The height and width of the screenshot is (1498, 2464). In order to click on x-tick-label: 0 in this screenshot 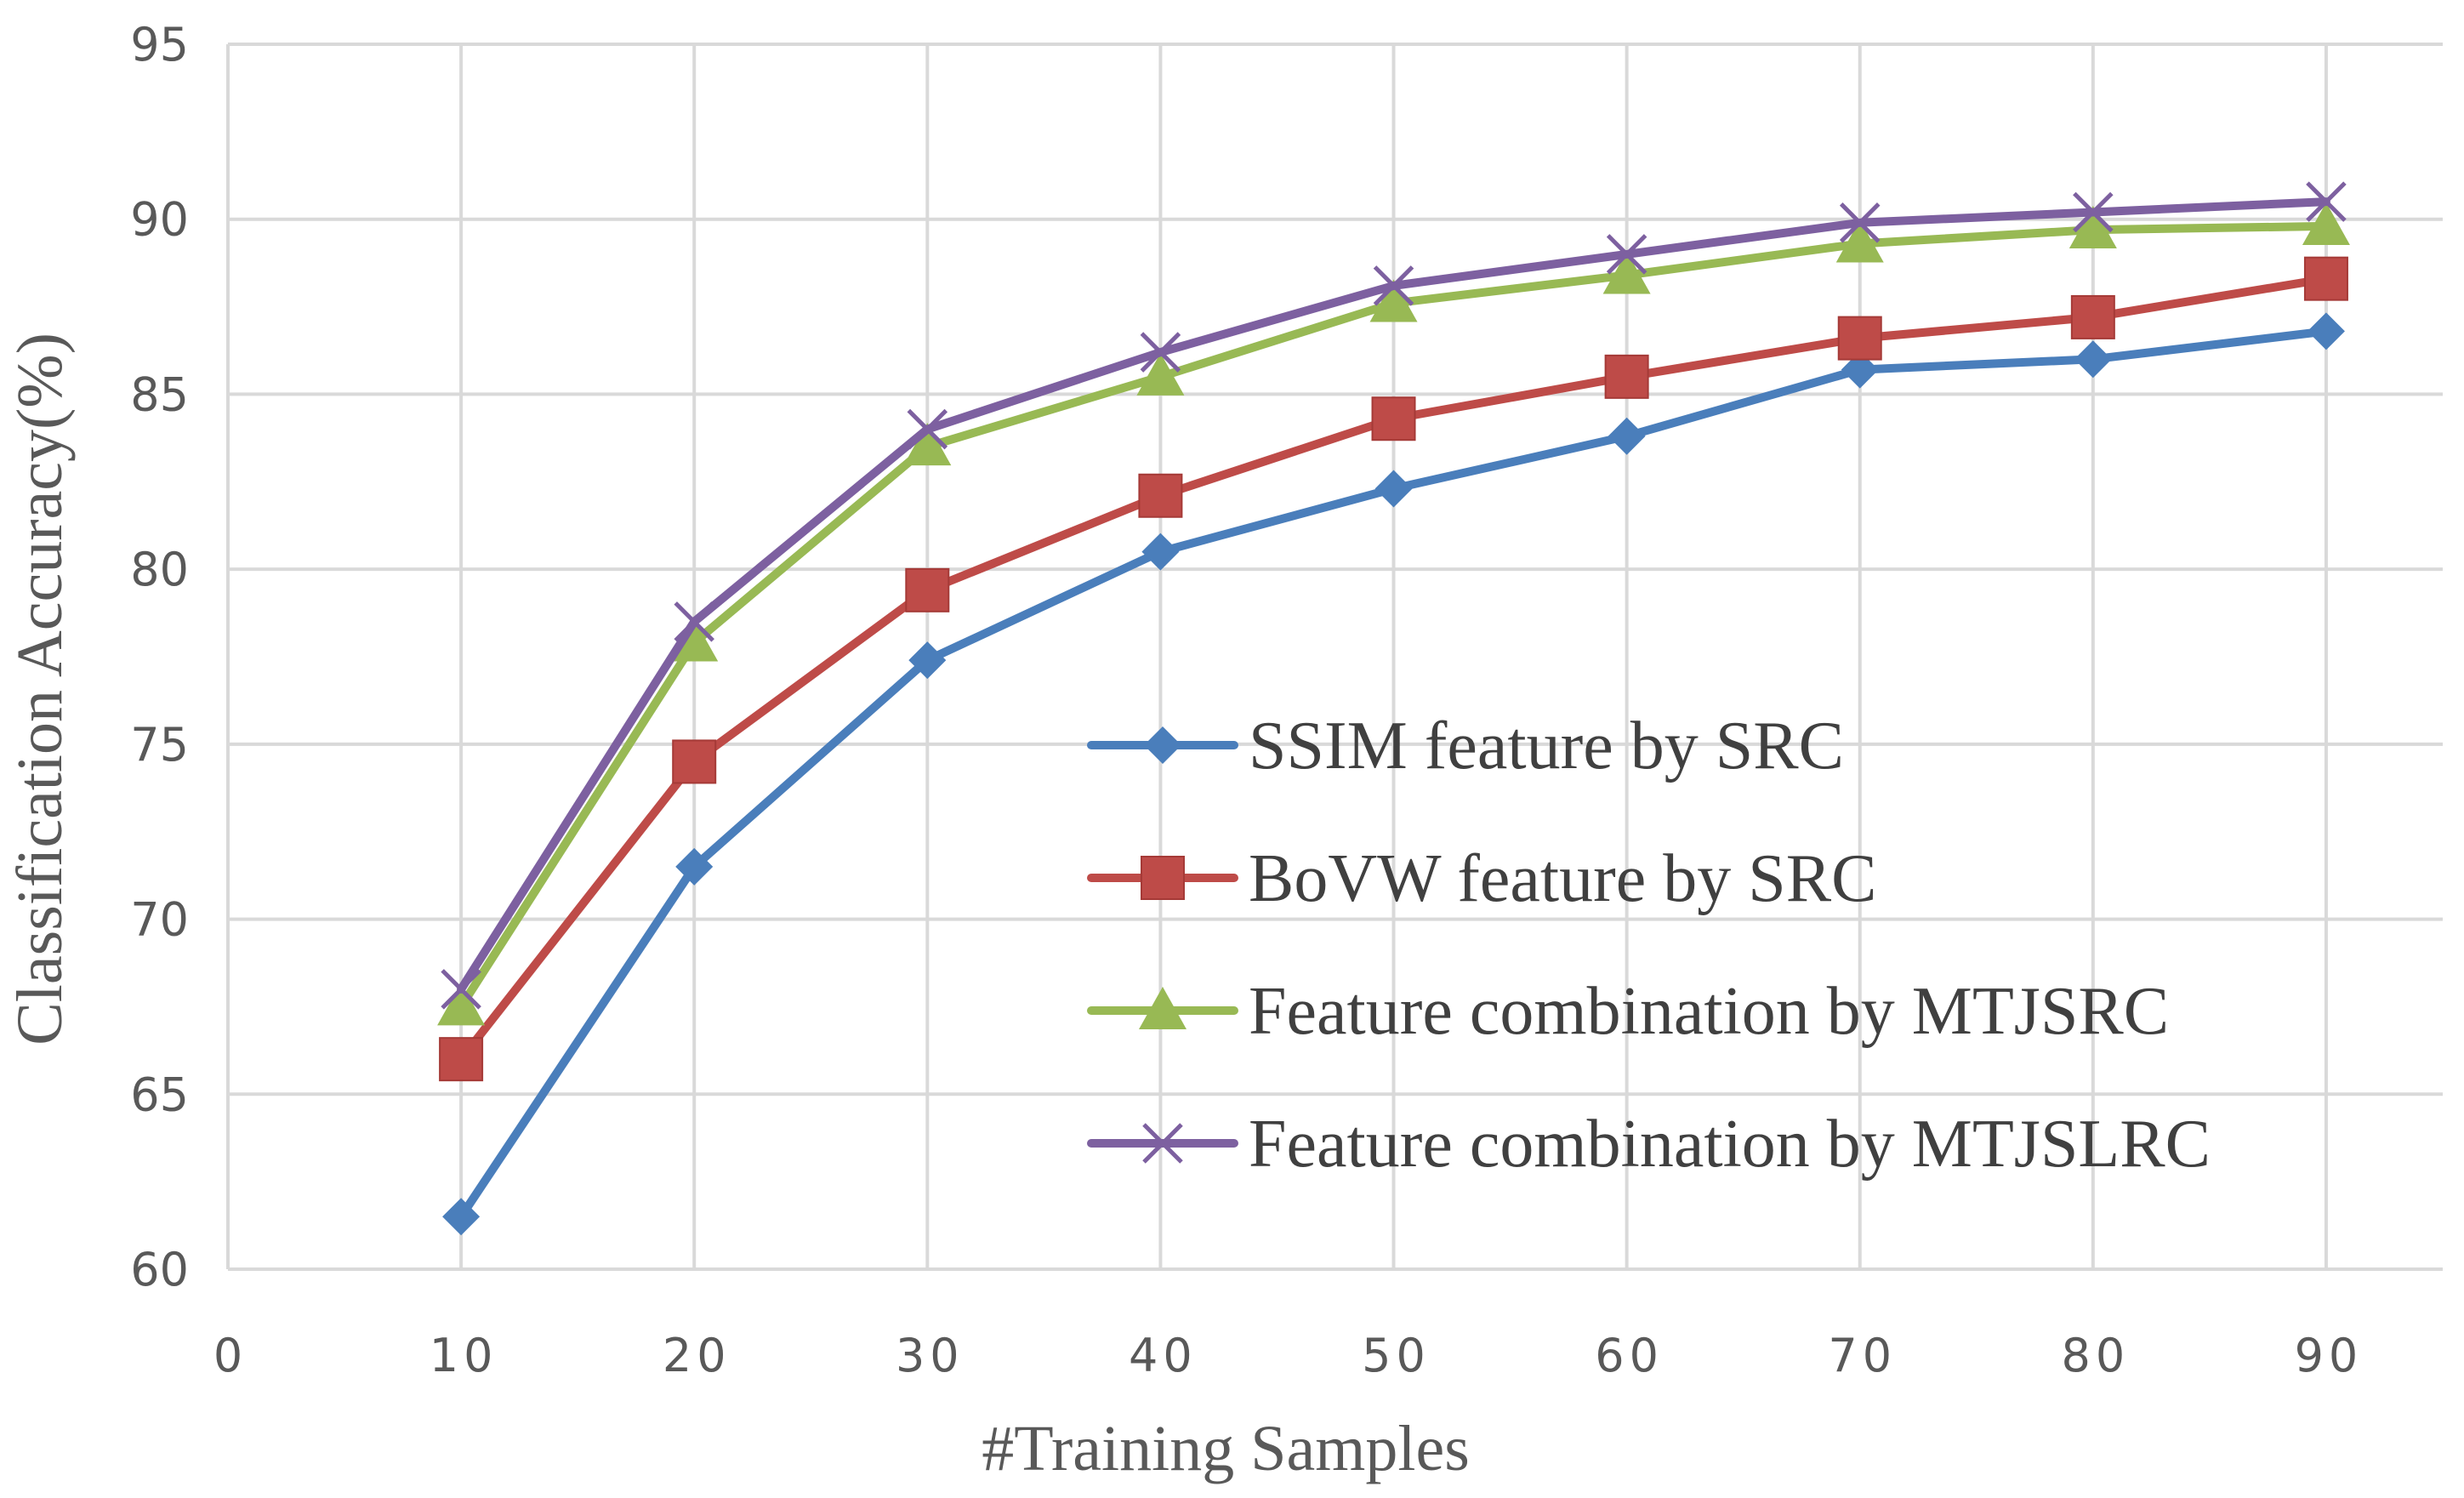, I will do `click(230, 1355)`.